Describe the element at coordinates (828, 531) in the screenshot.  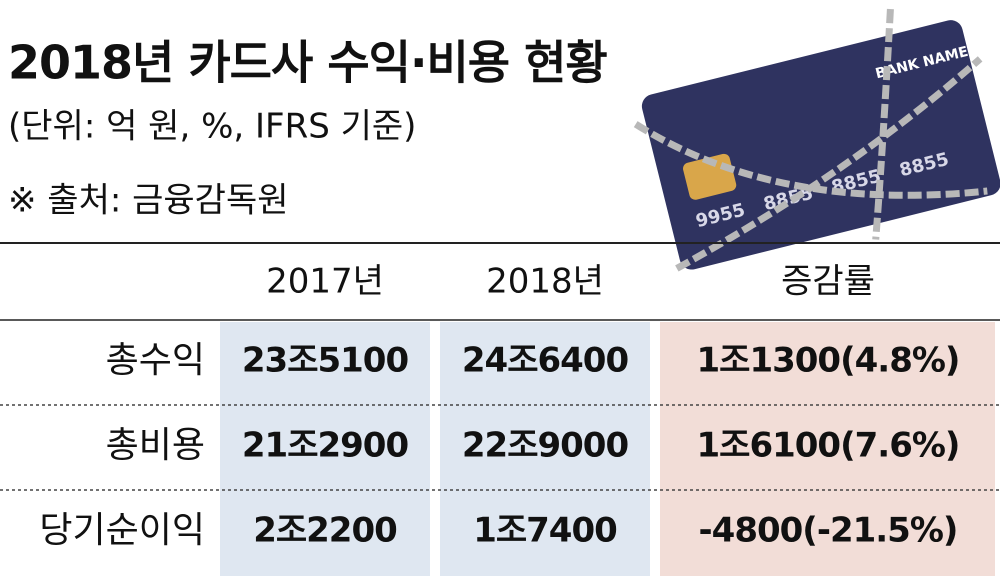
I see `cell-value: -4800(-21.5%)` at that location.